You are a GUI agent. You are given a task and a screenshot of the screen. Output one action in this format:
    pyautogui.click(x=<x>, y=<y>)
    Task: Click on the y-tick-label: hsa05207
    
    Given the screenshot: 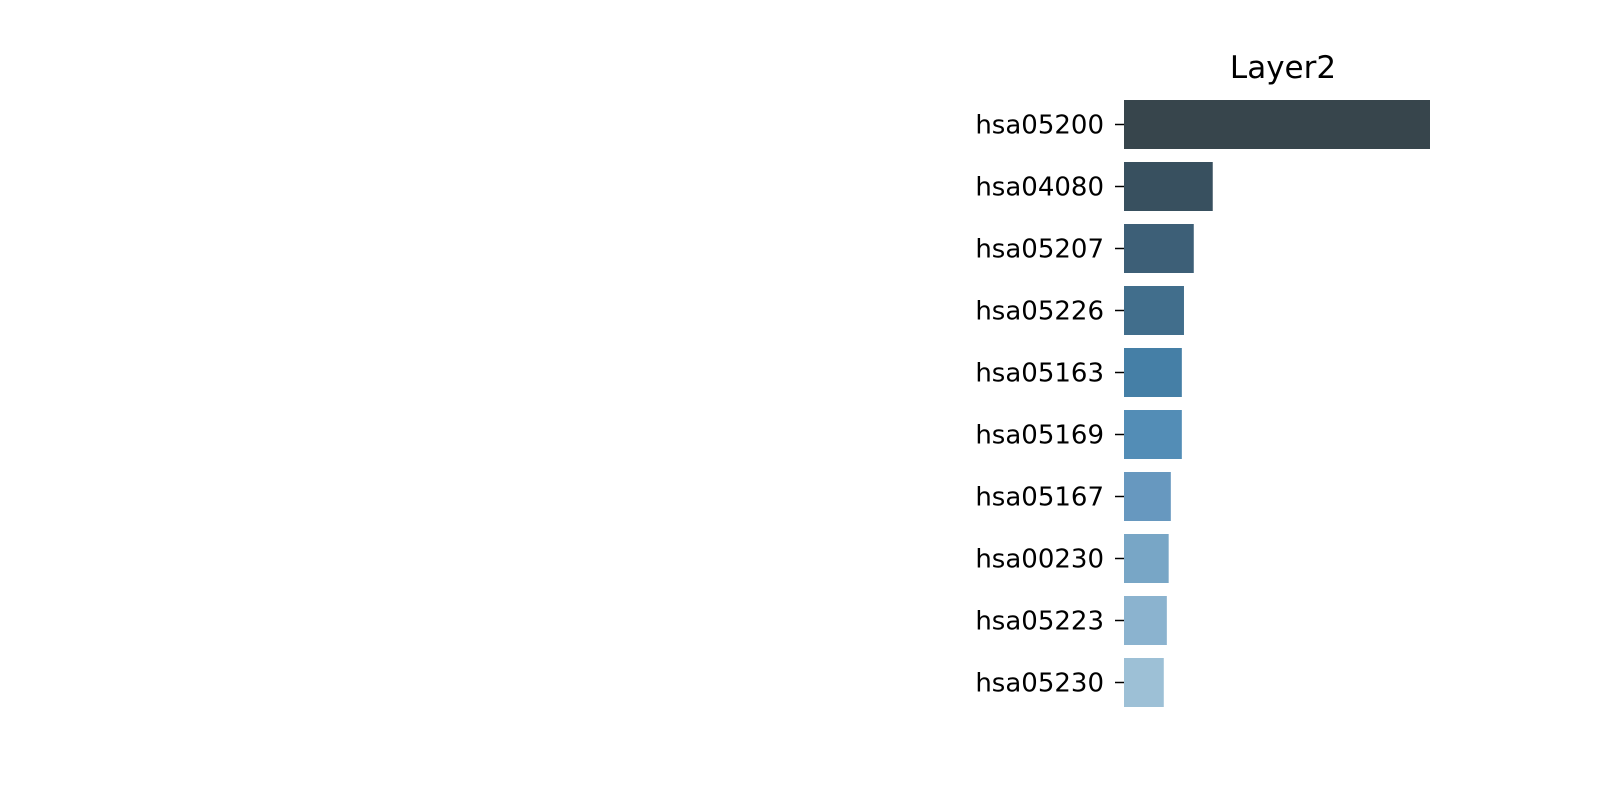 What is the action you would take?
    pyautogui.click(x=1039, y=250)
    